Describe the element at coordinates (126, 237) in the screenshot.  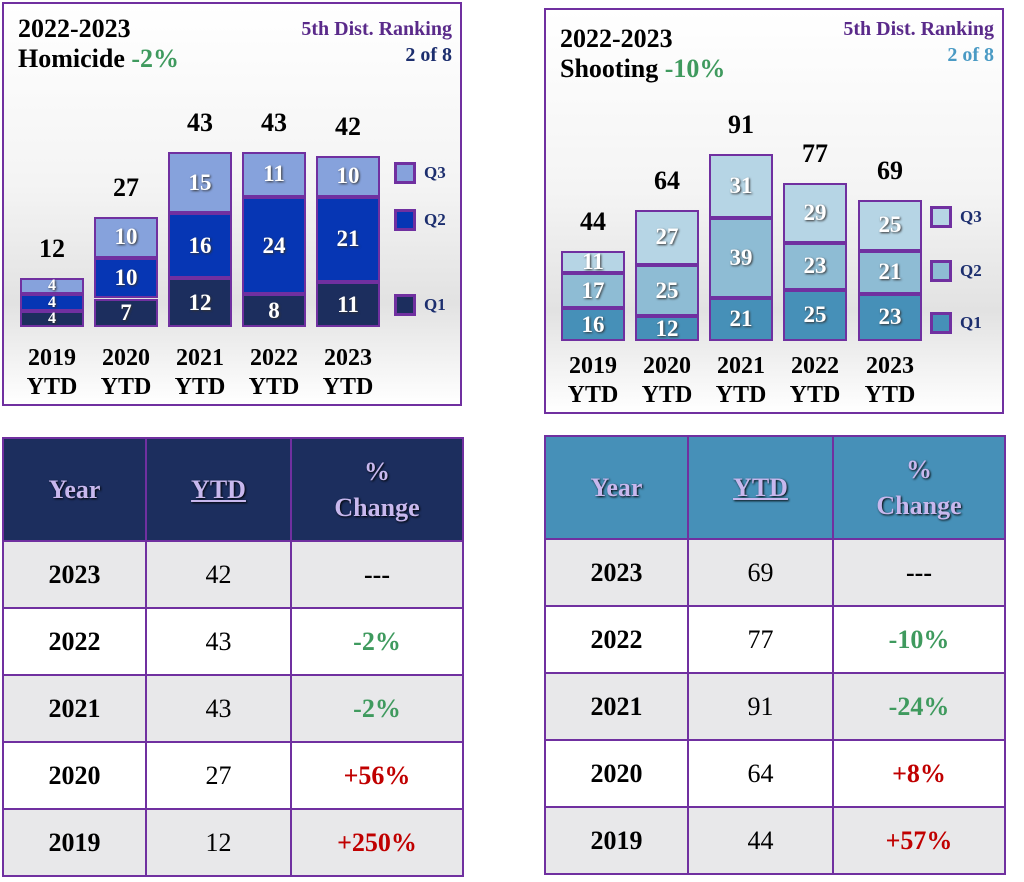
I see `bar-q3-2020: 10` at that location.